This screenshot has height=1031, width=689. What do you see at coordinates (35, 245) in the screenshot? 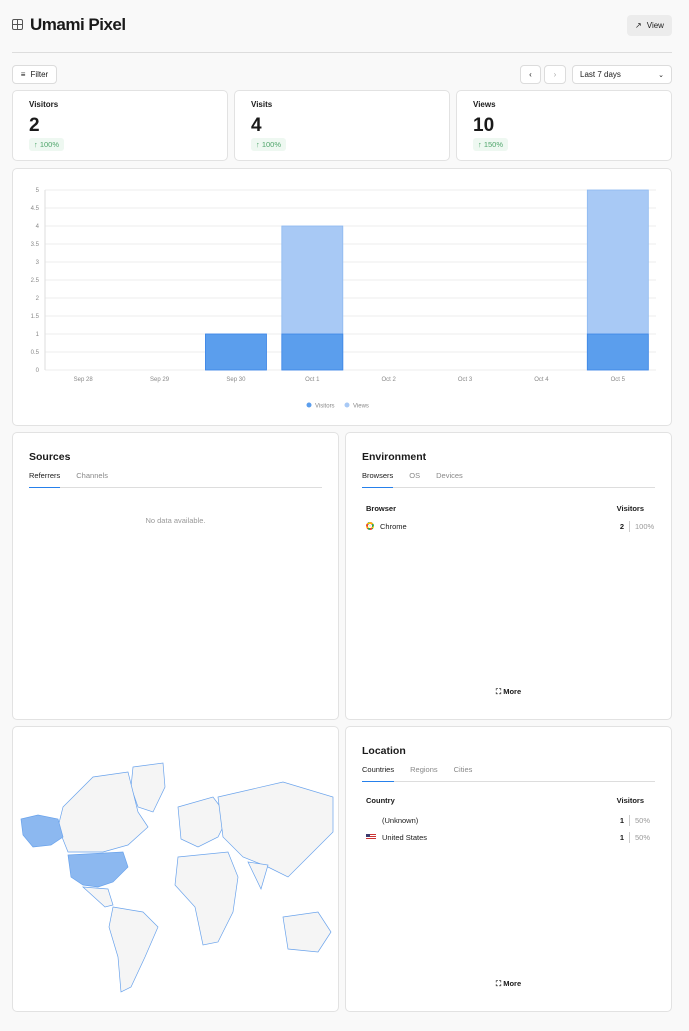
I see `y-tick-label: 3.5` at bounding box center [35, 245].